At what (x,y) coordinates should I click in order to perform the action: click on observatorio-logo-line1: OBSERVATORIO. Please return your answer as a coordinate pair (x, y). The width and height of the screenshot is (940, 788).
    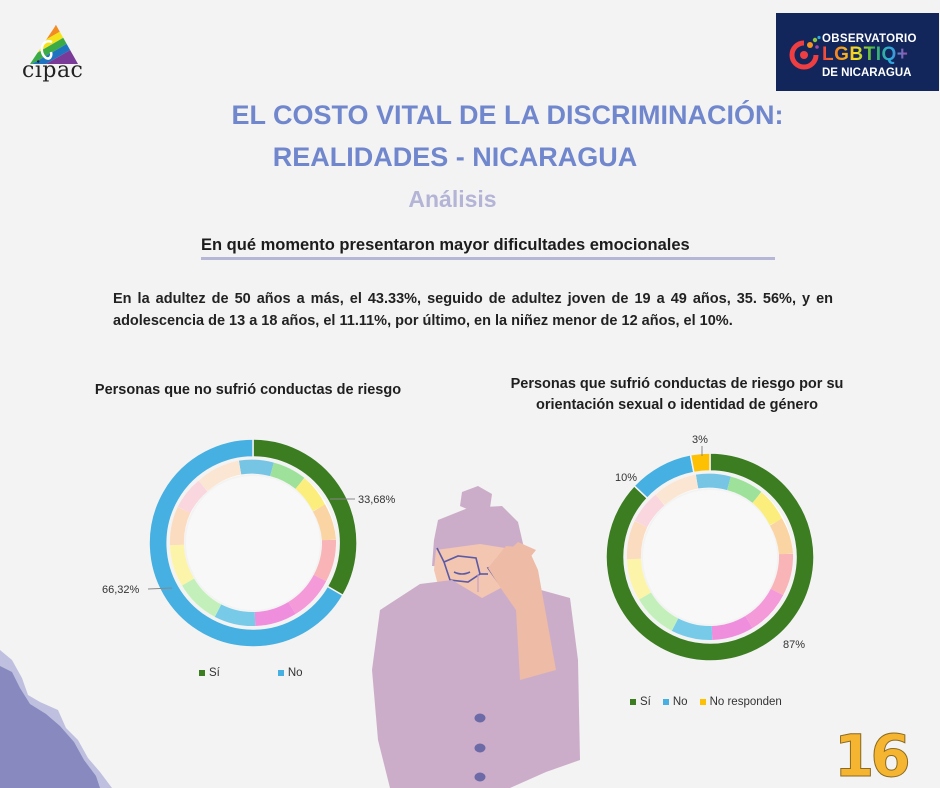
    Looking at the image, I should click on (869, 39).